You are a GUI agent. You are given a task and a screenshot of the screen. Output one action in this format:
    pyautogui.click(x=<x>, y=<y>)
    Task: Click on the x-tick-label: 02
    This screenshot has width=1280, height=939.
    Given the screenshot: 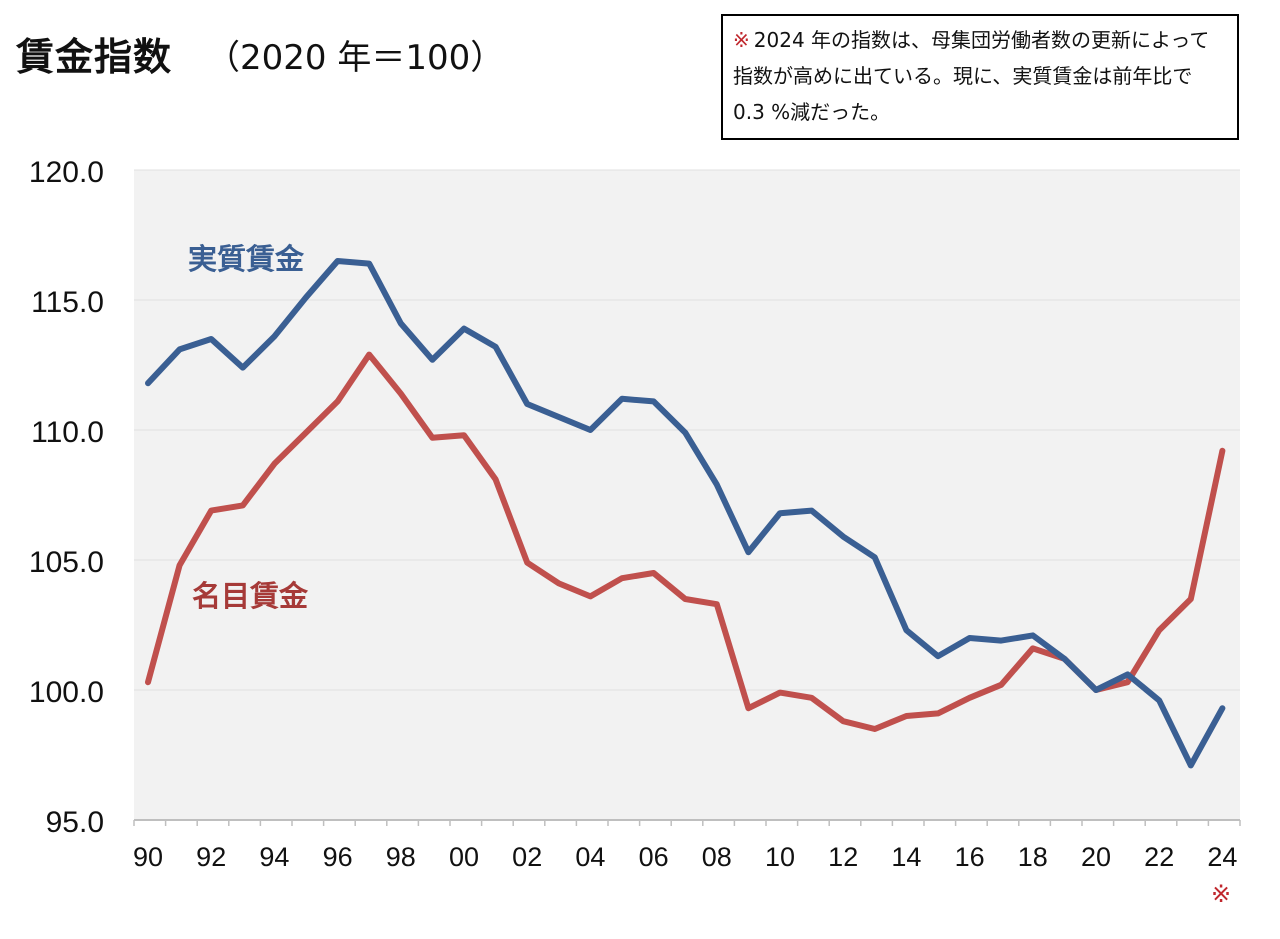 What is the action you would take?
    pyautogui.click(x=527, y=857)
    